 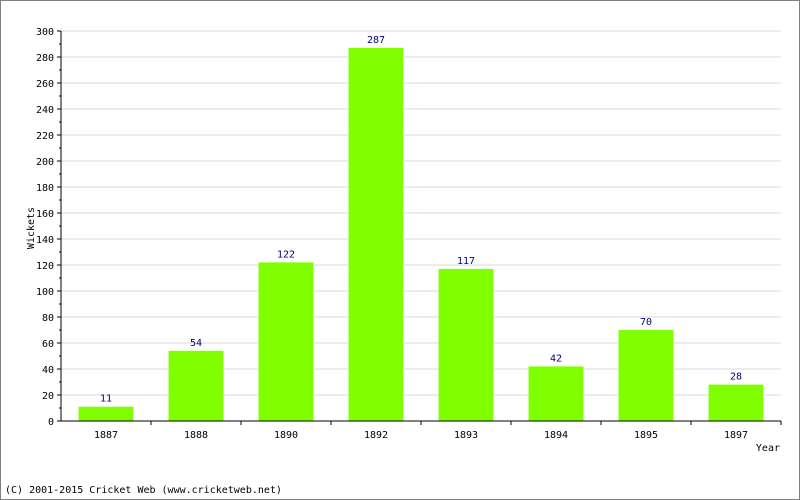 I want to click on x-tick-label: 1892, so click(x=376, y=435).